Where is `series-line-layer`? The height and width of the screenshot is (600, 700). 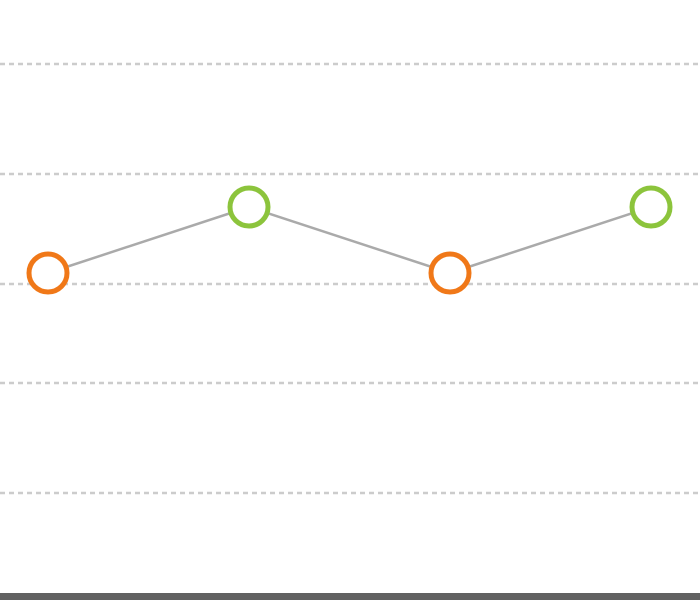 series-line-layer is located at coordinates (349, 240).